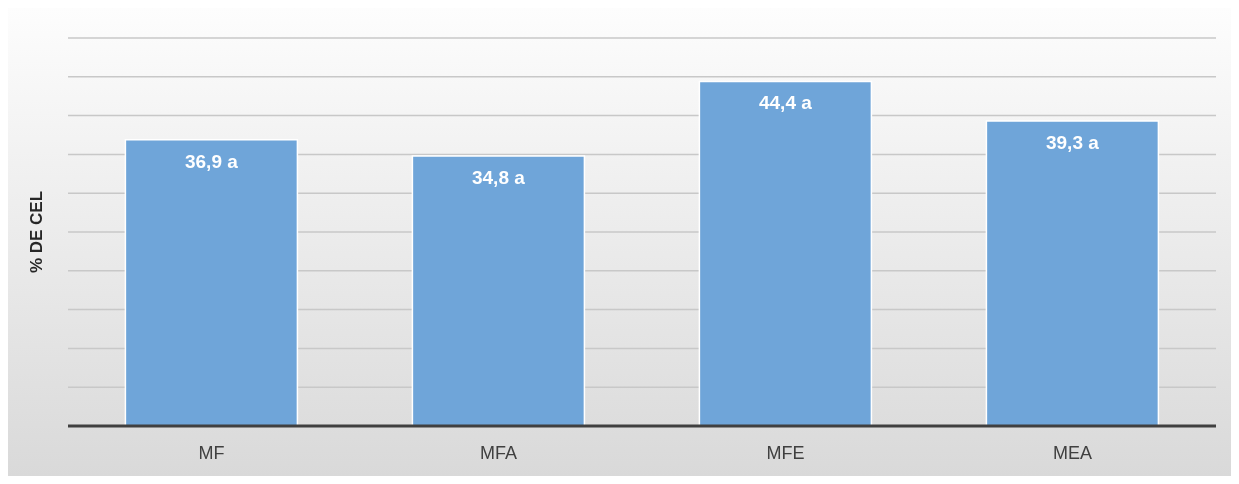 Image resolution: width=1239 pixels, height=484 pixels. What do you see at coordinates (785, 452) in the screenshot?
I see `x-tick-label: MFE` at bounding box center [785, 452].